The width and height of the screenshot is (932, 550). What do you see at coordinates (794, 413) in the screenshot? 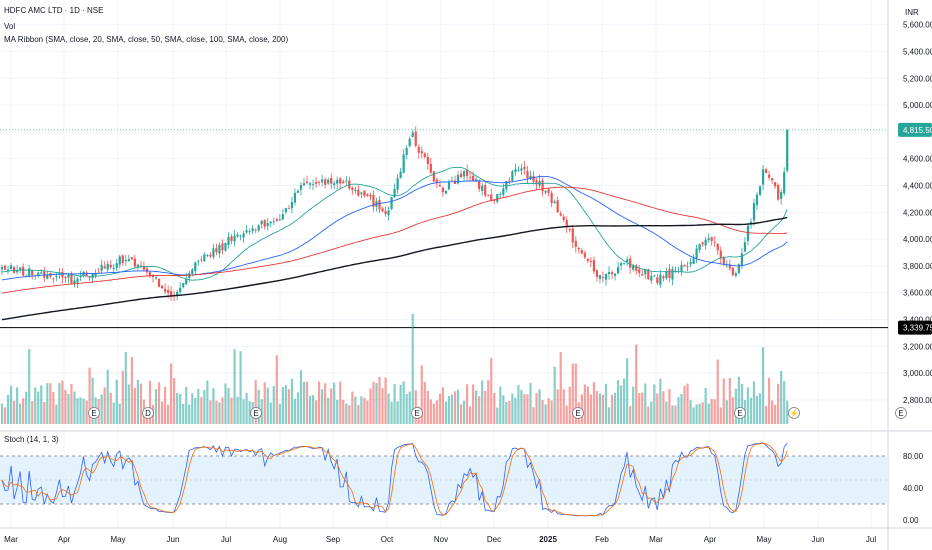
I see `event-marker: ⚡` at bounding box center [794, 413].